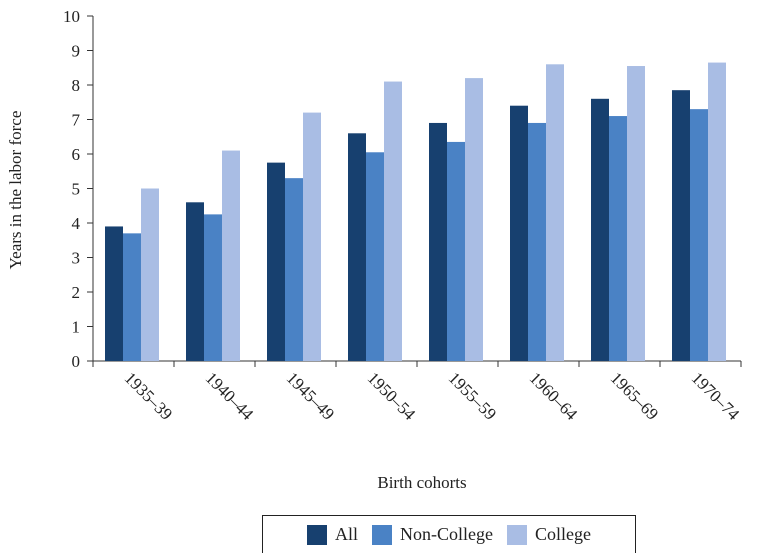  I want to click on legend-label-all: All, so click(347, 534).